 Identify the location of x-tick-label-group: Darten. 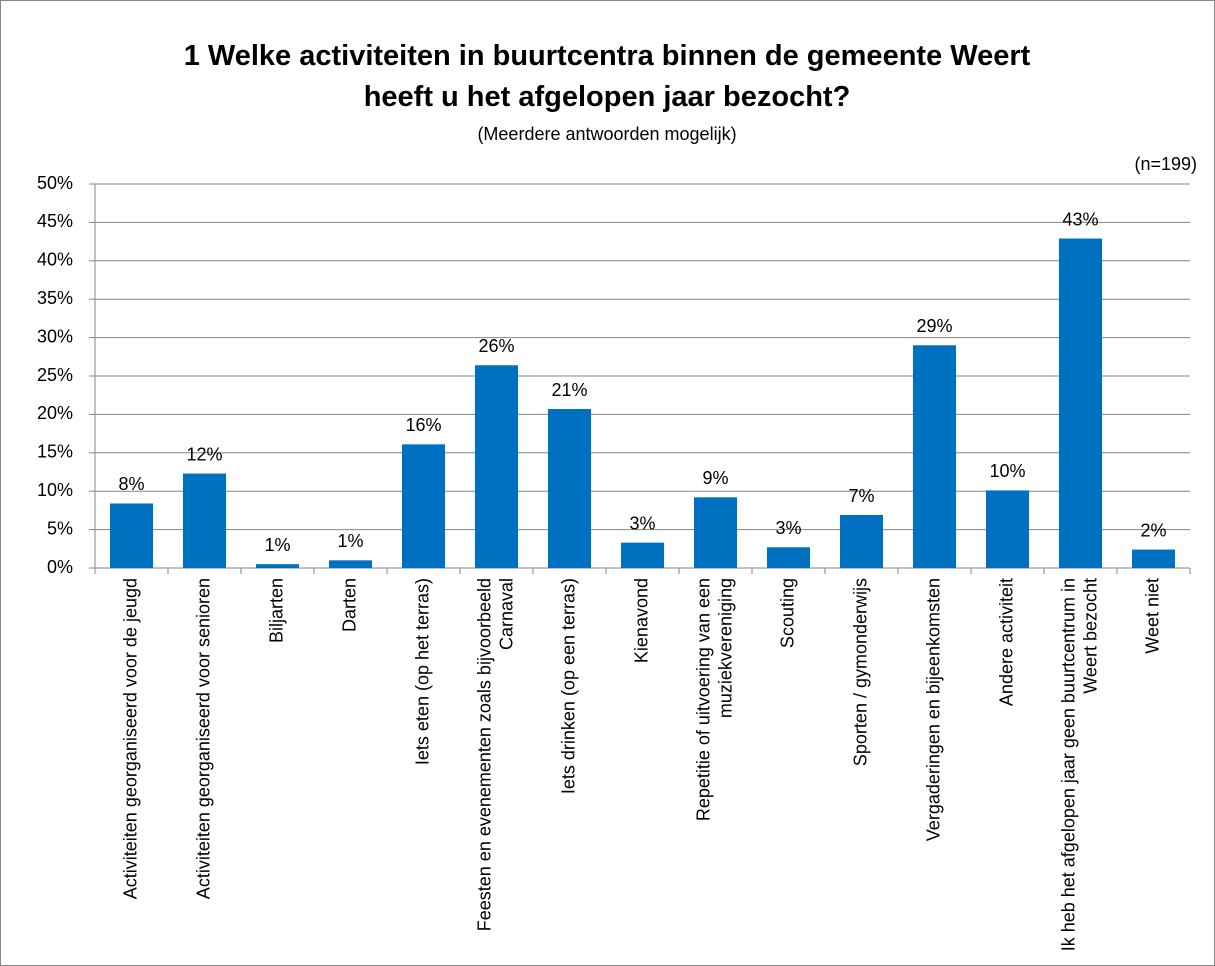
(349, 605).